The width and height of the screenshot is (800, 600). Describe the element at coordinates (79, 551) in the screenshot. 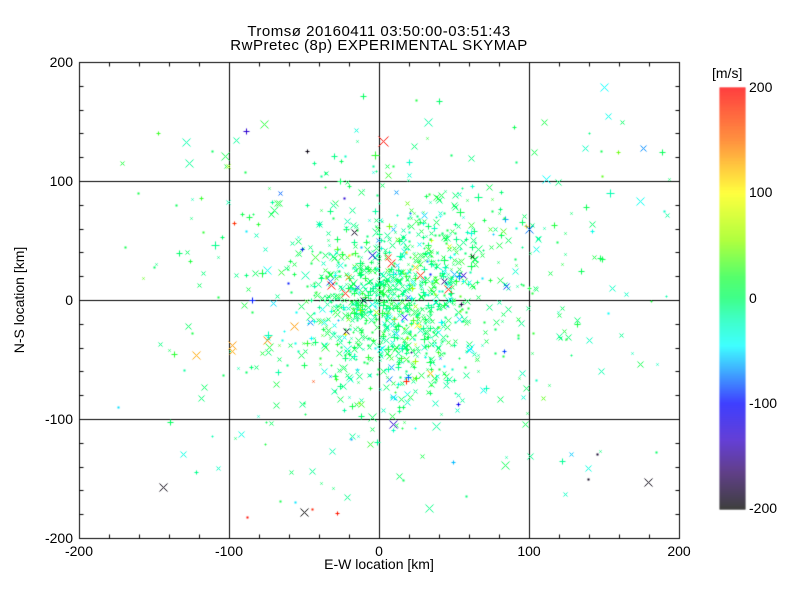

I see `x-tick-label: -200` at that location.